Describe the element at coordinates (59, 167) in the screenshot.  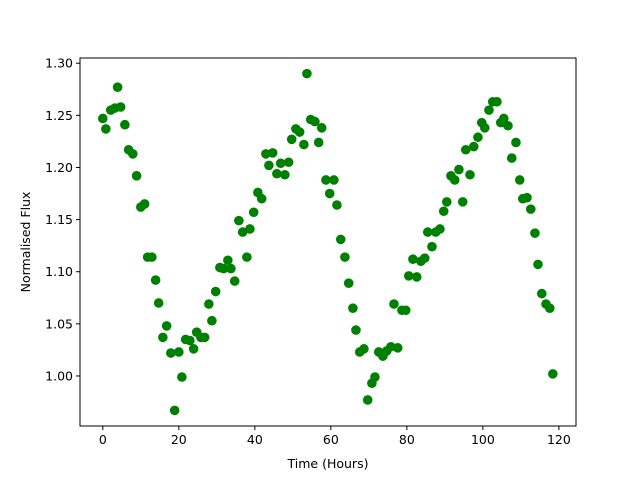
I see `y-tick-label: 1.20` at that location.